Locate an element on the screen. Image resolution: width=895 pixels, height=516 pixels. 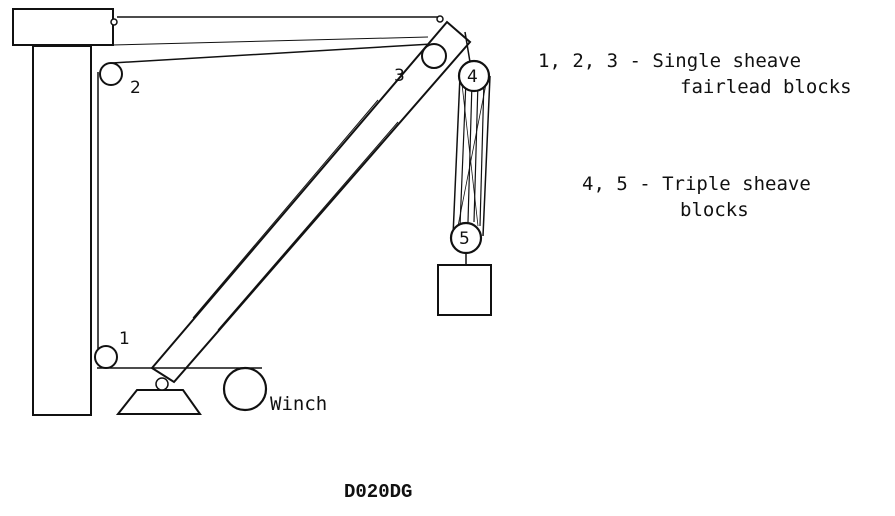
mast-post is located at coordinates (62, 230).